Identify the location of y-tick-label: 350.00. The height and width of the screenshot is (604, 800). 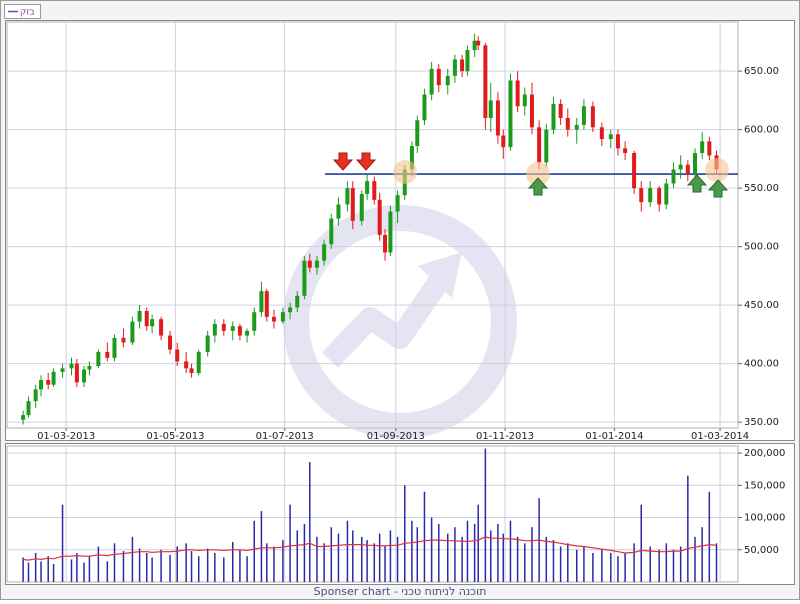
(761, 422).